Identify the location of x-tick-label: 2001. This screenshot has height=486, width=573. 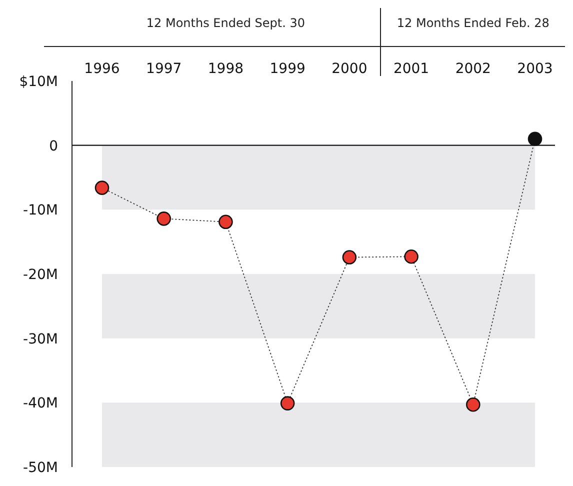
(411, 69).